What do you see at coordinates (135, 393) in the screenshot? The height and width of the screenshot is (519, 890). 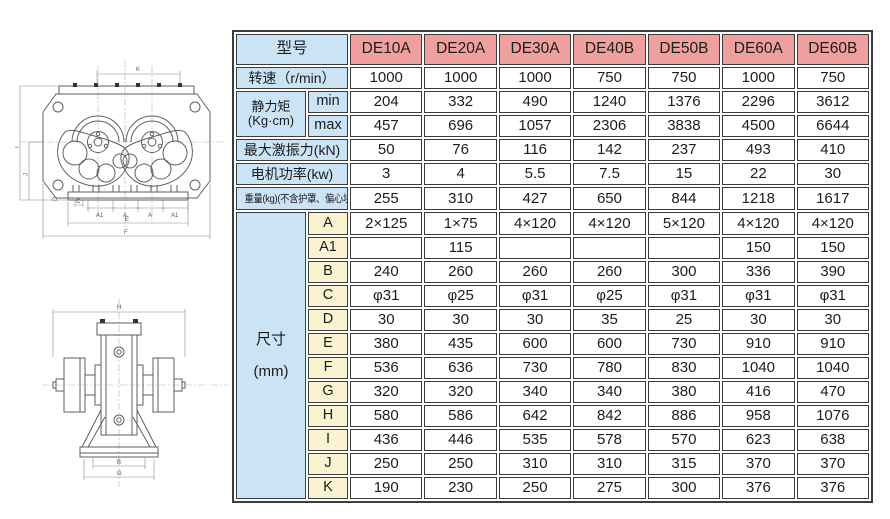 I see `front-view-drawing: H B G` at bounding box center [135, 393].